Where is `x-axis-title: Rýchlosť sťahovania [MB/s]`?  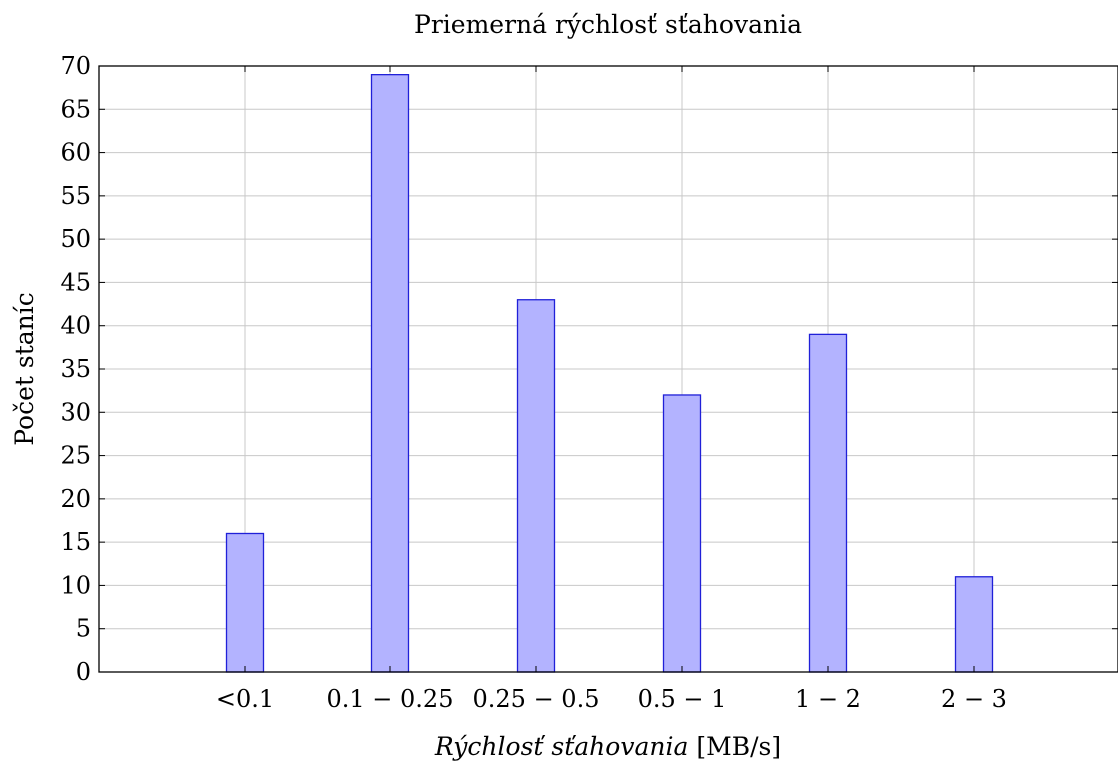 x-axis-title: Rýchlosť sťahovania [MB/s] is located at coordinates (607, 746).